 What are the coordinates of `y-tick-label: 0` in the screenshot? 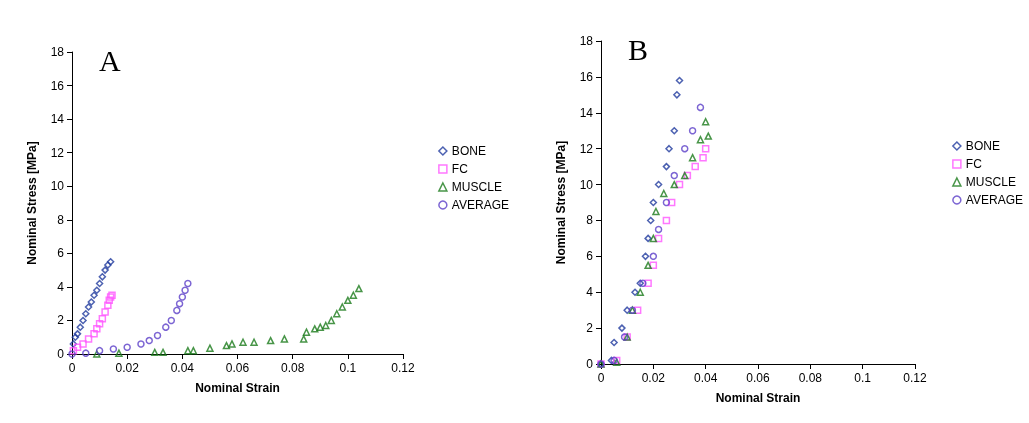 It's located at (61, 354).